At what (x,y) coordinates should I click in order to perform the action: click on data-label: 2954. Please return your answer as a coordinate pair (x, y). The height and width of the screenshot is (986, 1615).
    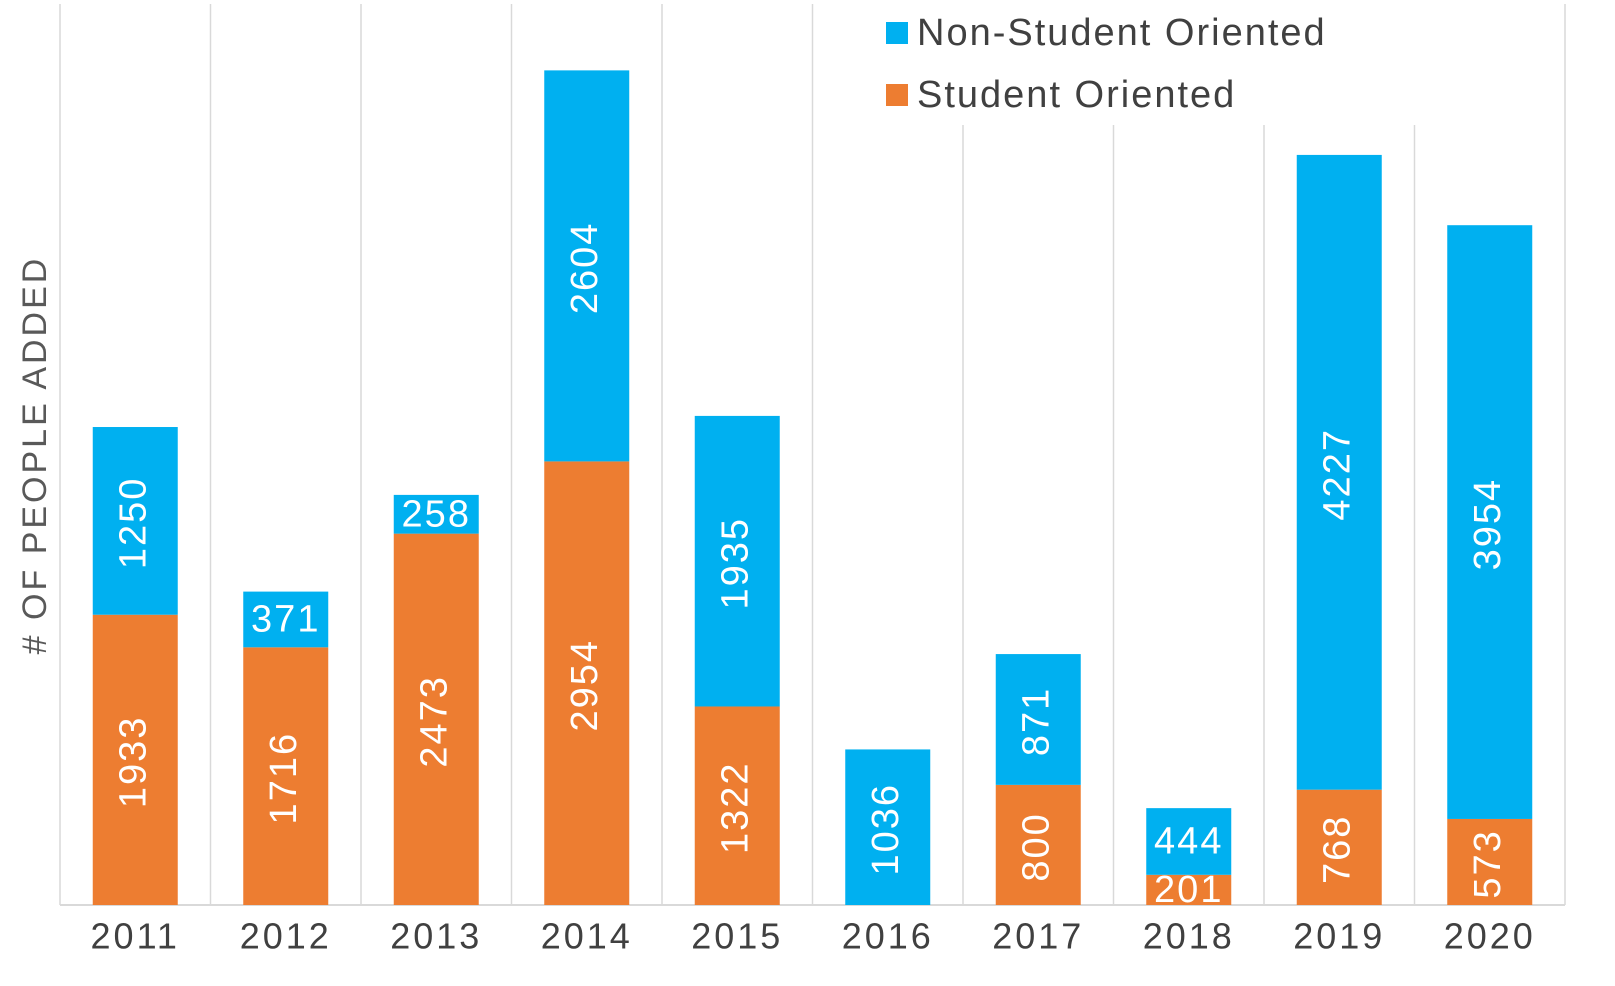
    Looking at the image, I should click on (585, 685).